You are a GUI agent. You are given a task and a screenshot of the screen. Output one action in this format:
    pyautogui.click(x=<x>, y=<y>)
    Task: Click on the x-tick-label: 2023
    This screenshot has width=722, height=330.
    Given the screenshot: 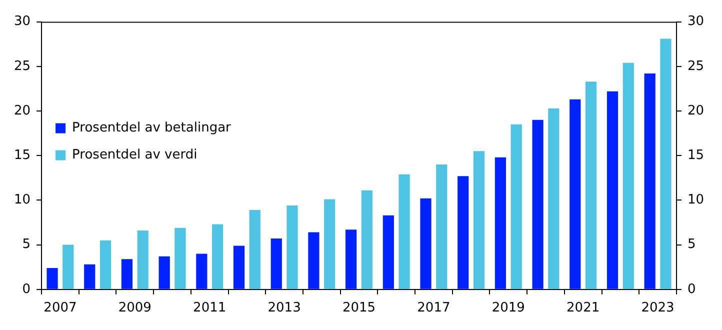 What is the action you would take?
    pyautogui.click(x=657, y=308)
    